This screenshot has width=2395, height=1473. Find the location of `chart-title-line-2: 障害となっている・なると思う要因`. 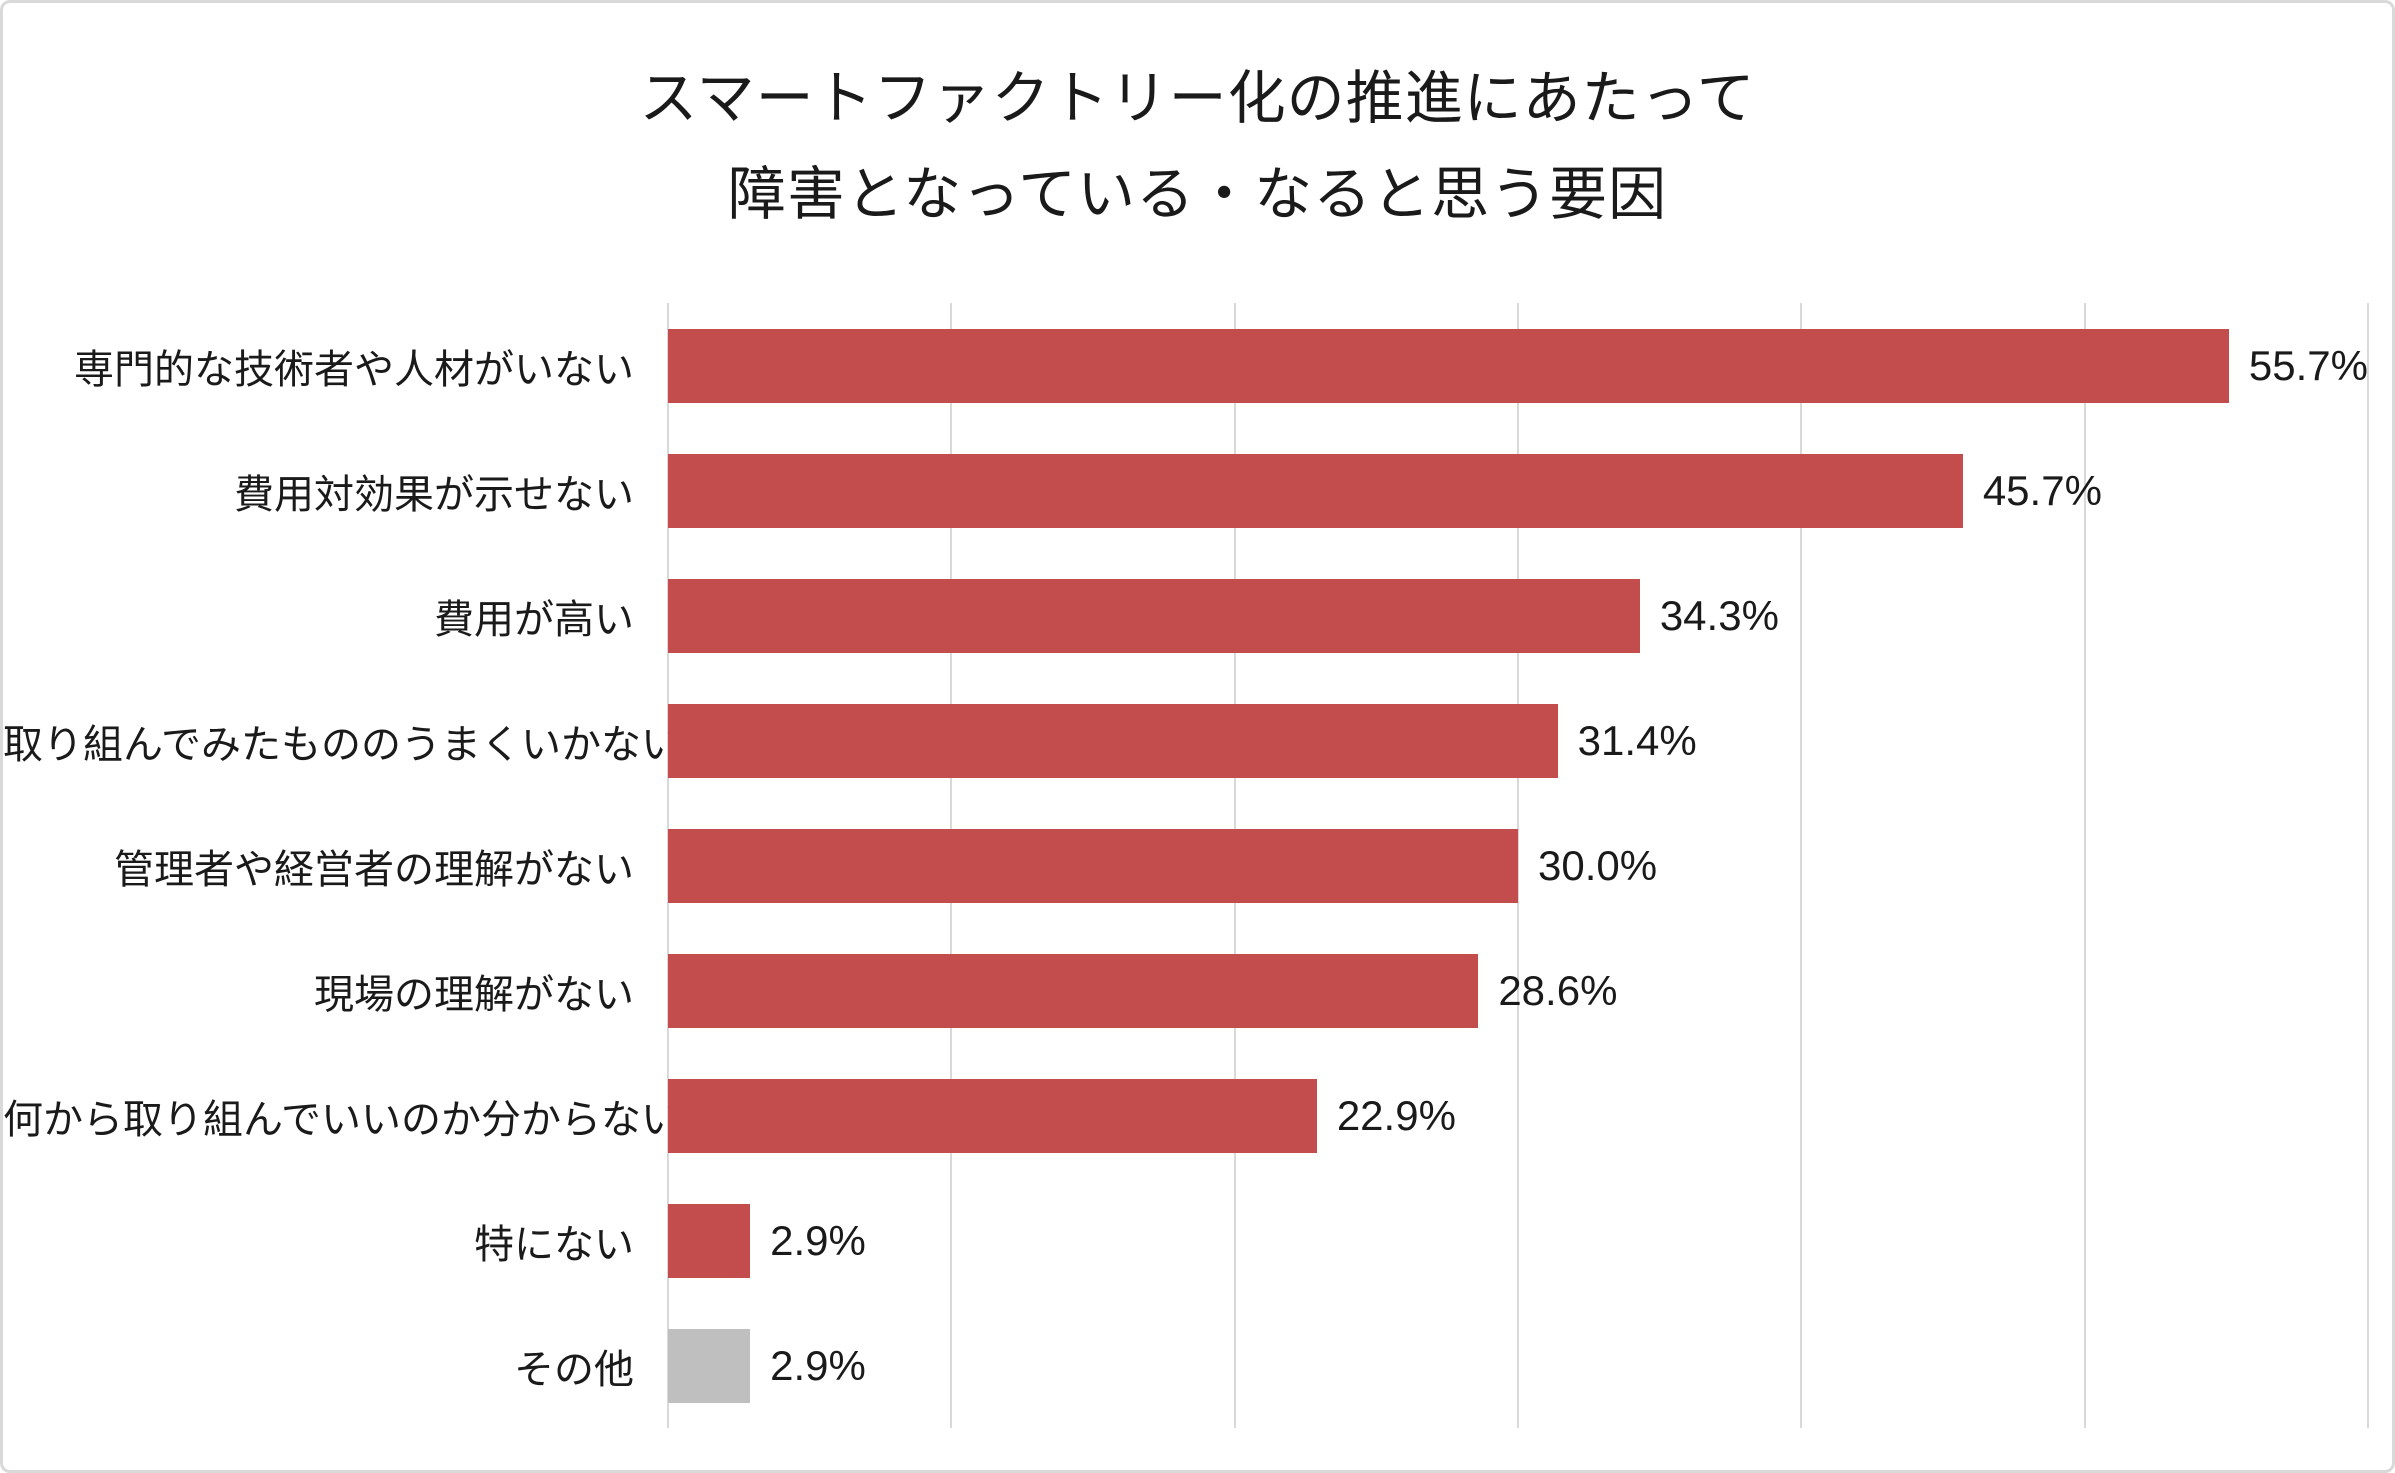

chart-title-line-2: 障害となっている・なると思う要因 is located at coordinates (1197, 194).